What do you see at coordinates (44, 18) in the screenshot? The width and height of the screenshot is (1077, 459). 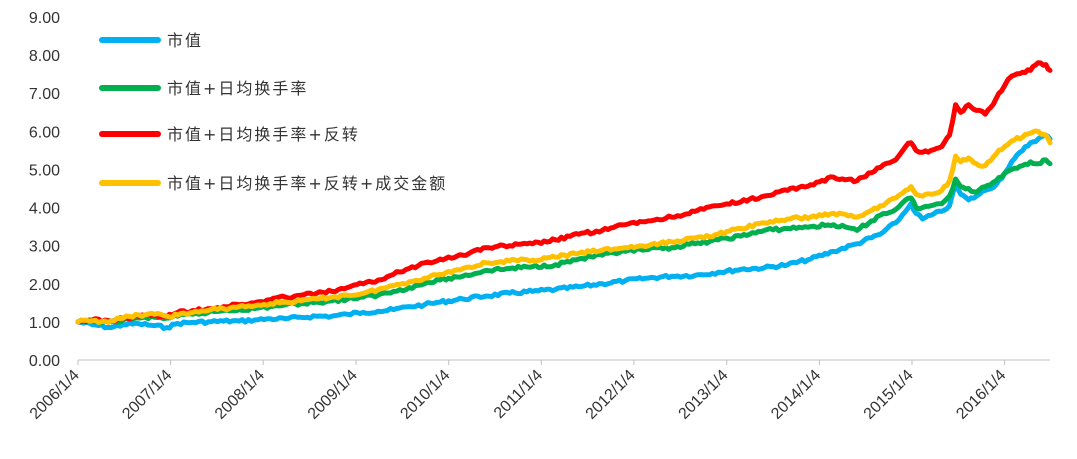 I see `y-tick-label: 9.00` at bounding box center [44, 18].